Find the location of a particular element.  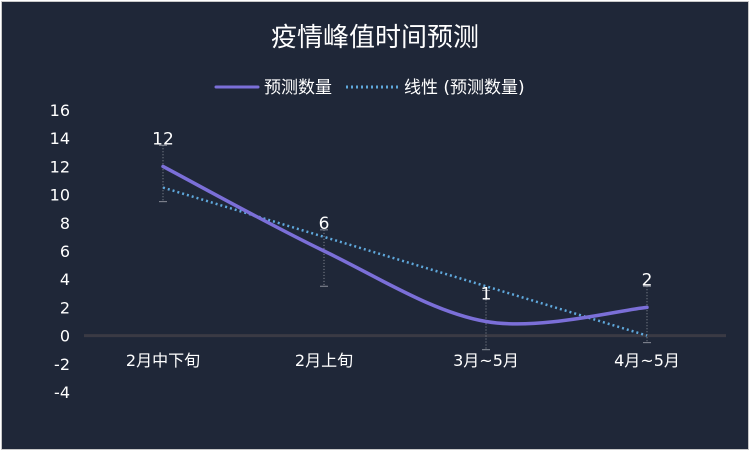

data-label: 1 is located at coordinates (486, 295).